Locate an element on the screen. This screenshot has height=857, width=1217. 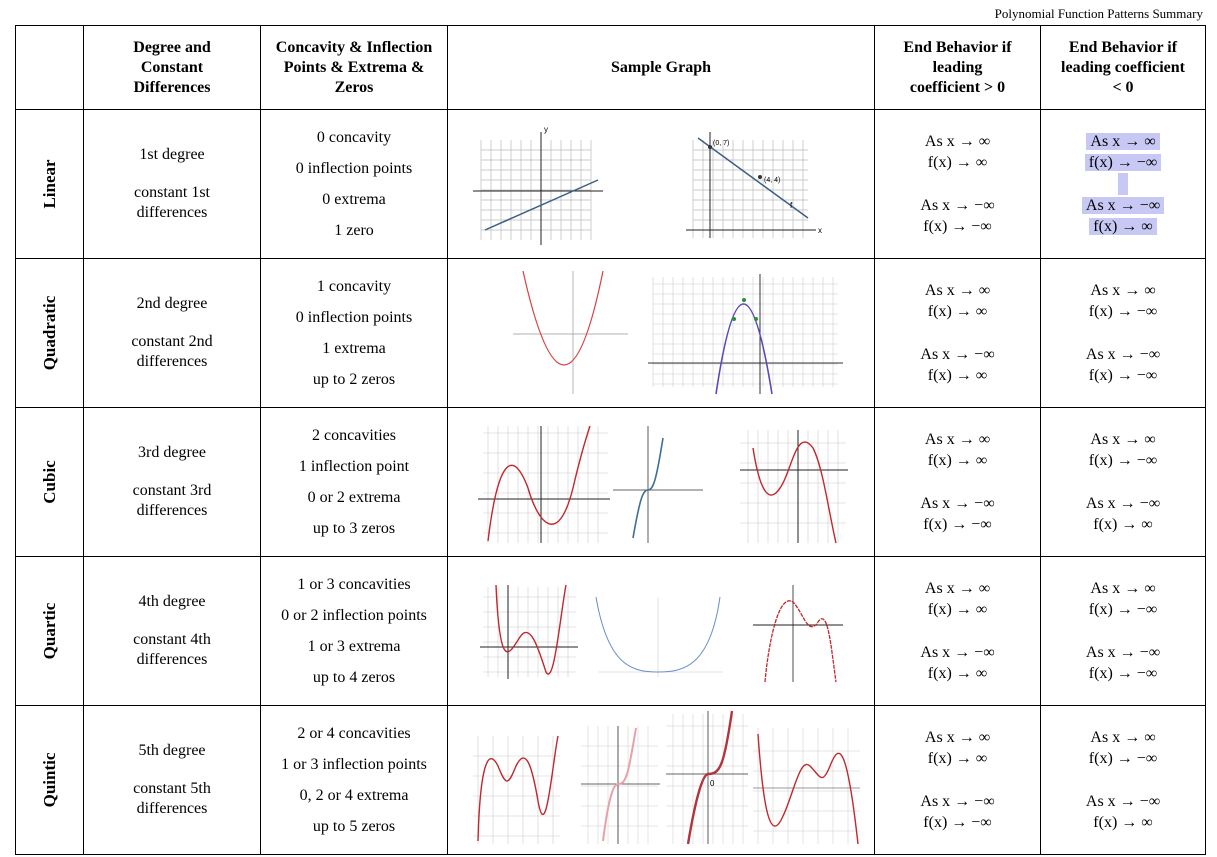
zeros-text: up to 3 zeros is located at coordinates (354, 528).